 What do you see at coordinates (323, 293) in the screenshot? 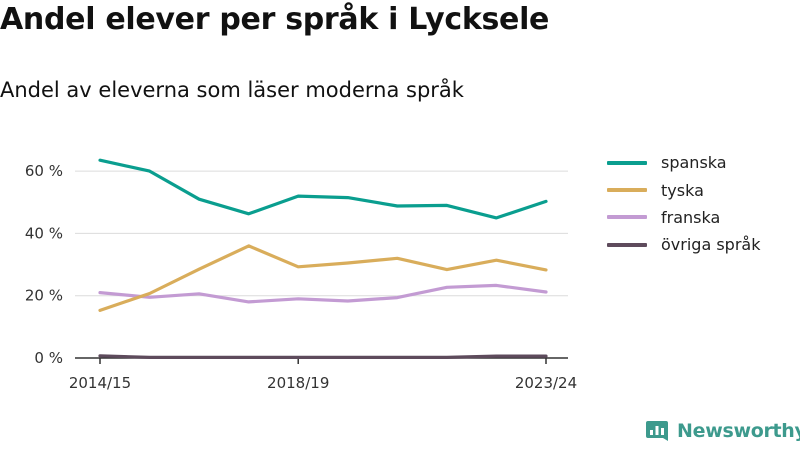
I see `series-line-franska` at bounding box center [323, 293].